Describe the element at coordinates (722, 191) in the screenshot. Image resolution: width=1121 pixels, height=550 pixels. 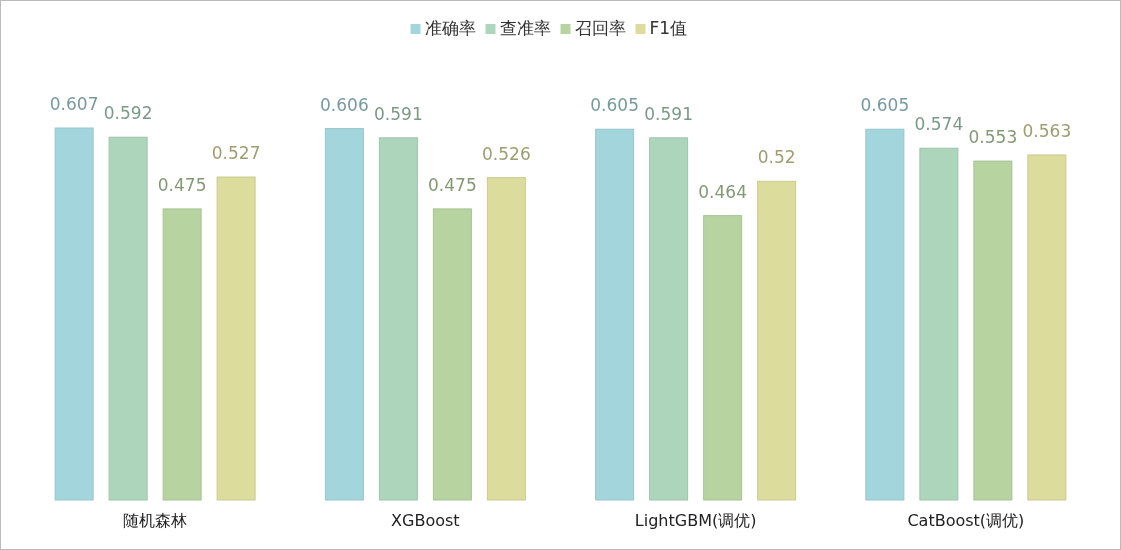
I see `data-label: 0.464` at that location.